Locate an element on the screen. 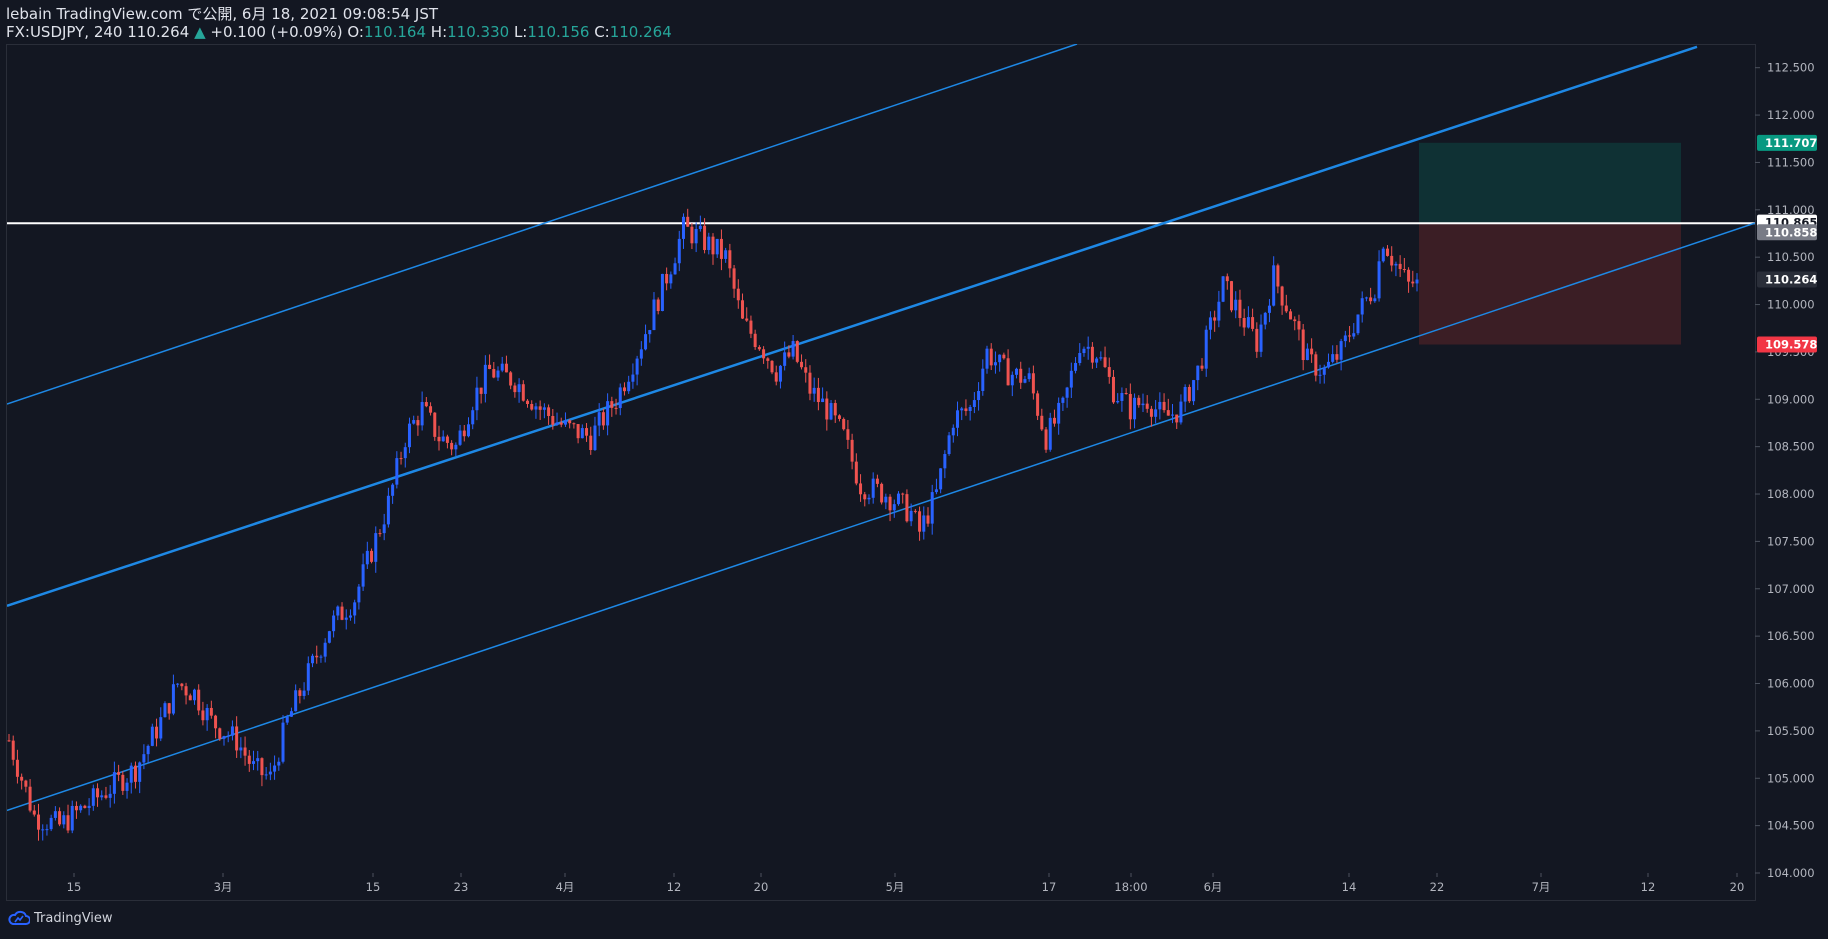 The width and height of the screenshot is (1828, 939). x-tick-label: 20 is located at coordinates (1737, 887).